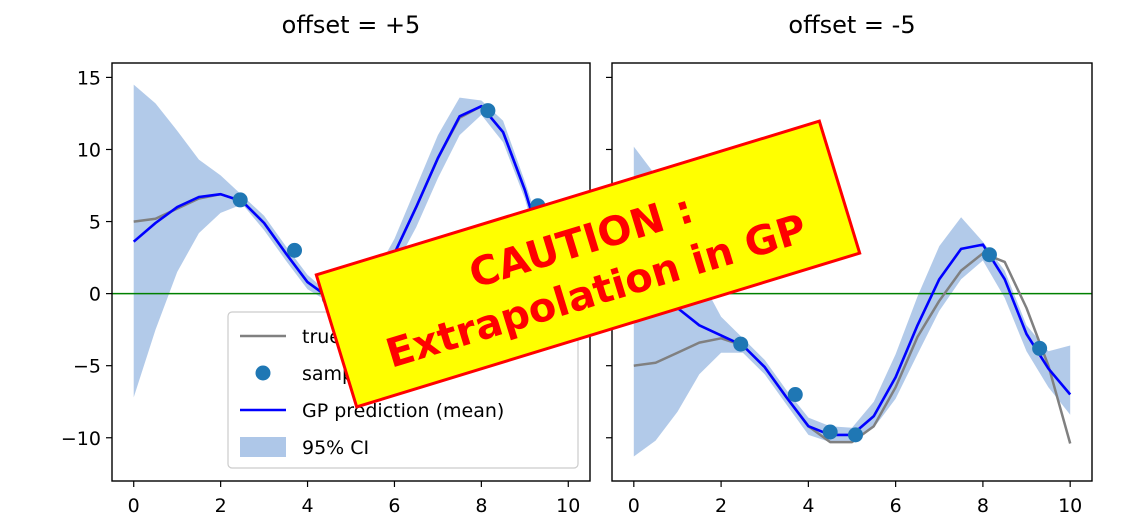 The width and height of the screenshot is (1134, 531). I want to click on panel-title: offset = +5, so click(351, 25).